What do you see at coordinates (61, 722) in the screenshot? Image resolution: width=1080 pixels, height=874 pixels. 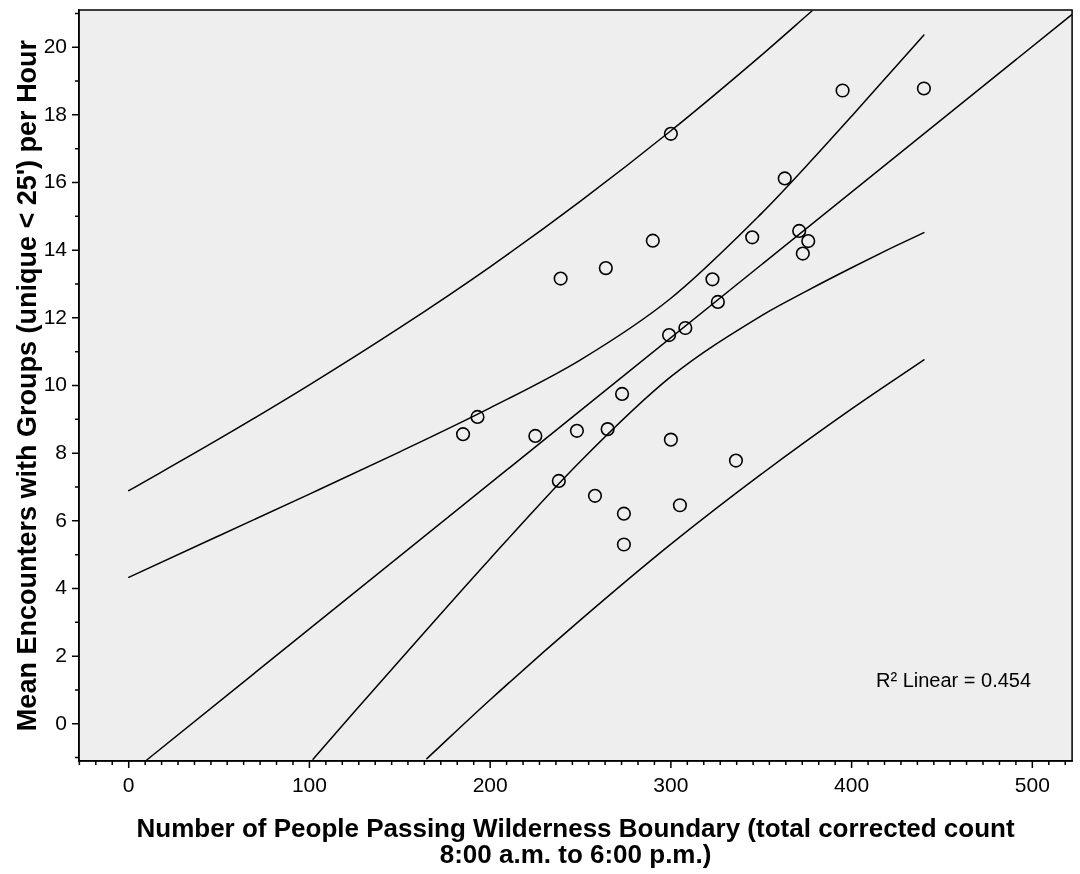 I see `y-tick-label: 0` at bounding box center [61, 722].